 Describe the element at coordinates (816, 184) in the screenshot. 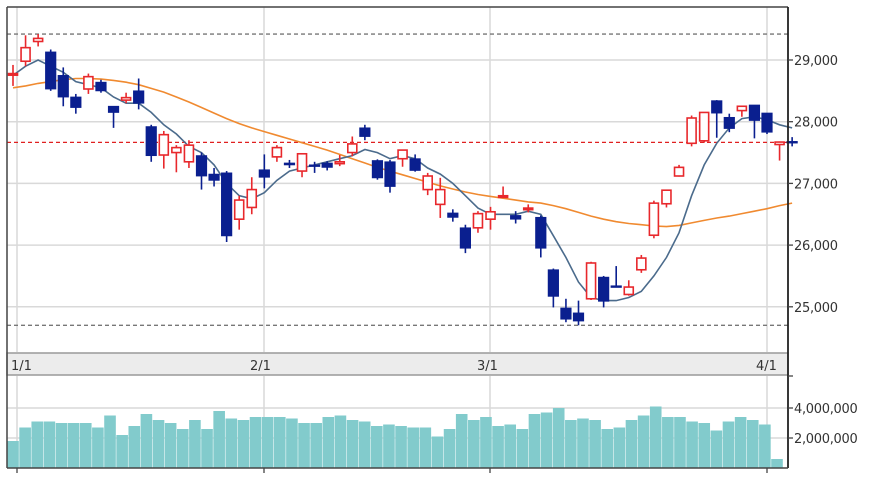

I see `price-tick-label: 27,000` at that location.